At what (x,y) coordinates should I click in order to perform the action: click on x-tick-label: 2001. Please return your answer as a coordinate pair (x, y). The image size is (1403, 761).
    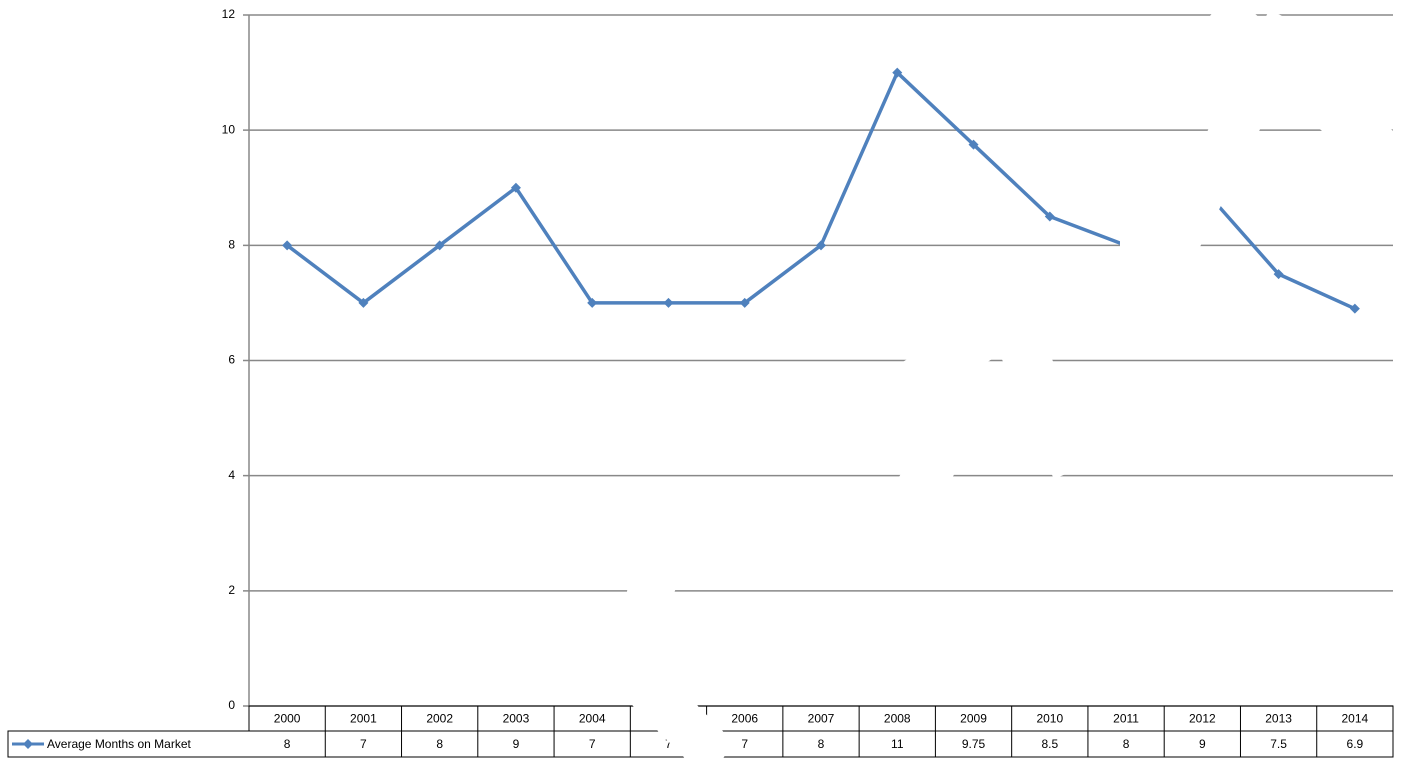
    Looking at the image, I should click on (363, 719).